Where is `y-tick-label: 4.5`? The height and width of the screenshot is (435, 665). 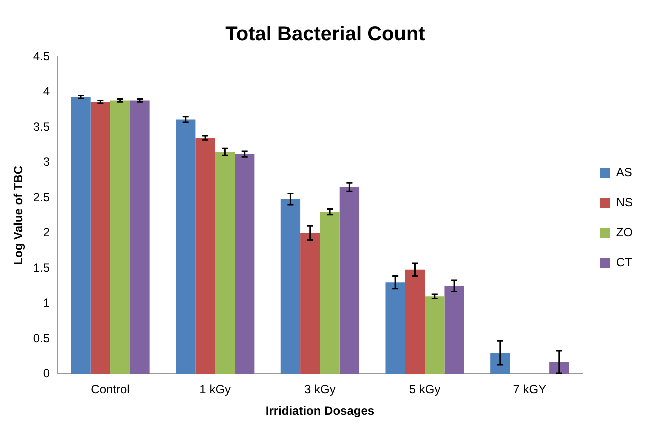 y-tick-label: 4.5 is located at coordinates (41, 56).